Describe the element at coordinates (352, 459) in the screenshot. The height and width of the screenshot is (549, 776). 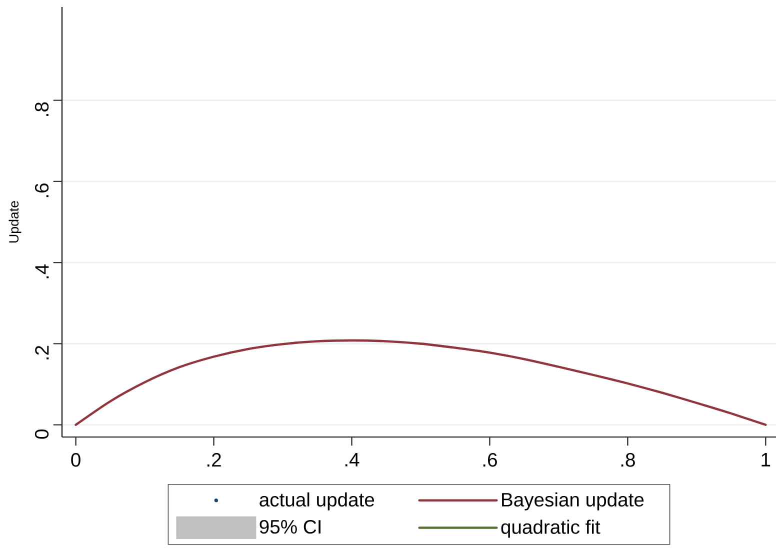
I see `x-tick-label: .4` at that location.